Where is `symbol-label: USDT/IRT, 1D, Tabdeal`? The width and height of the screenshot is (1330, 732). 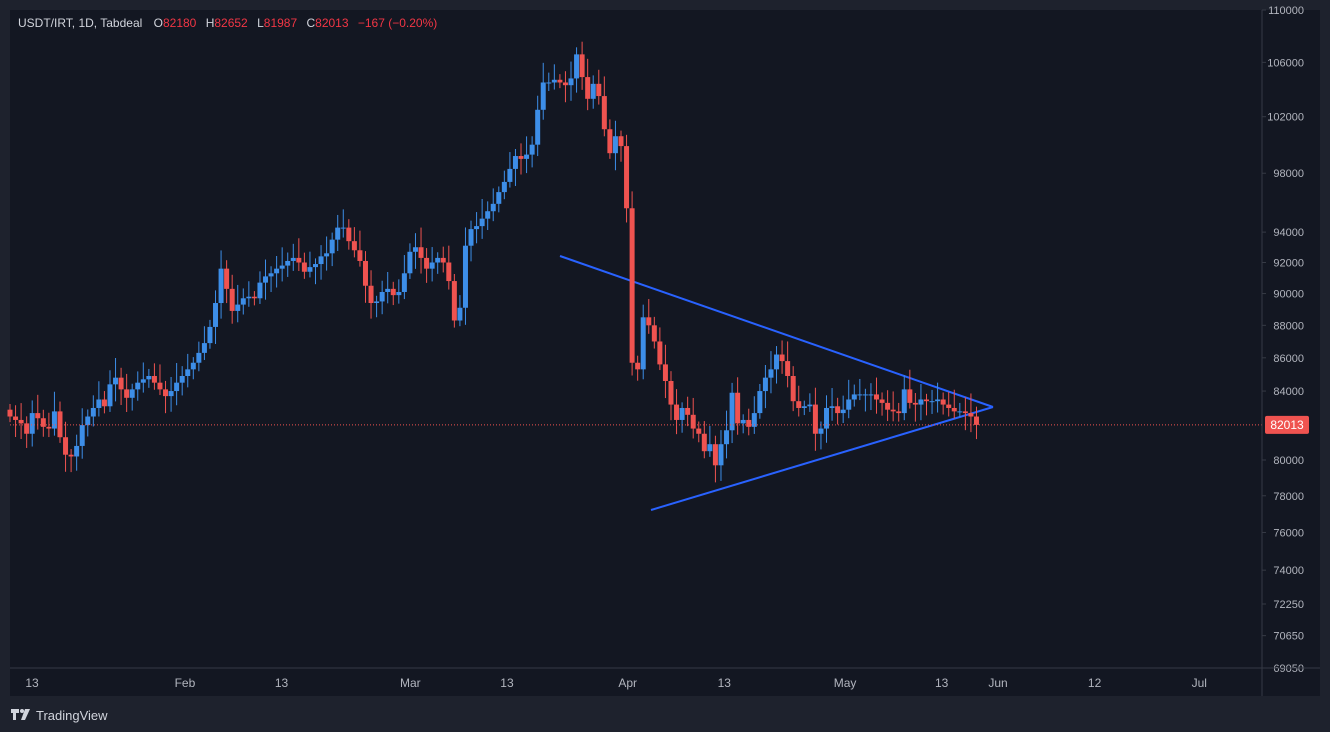 symbol-label: USDT/IRT, 1D, Tabdeal is located at coordinates (80, 23).